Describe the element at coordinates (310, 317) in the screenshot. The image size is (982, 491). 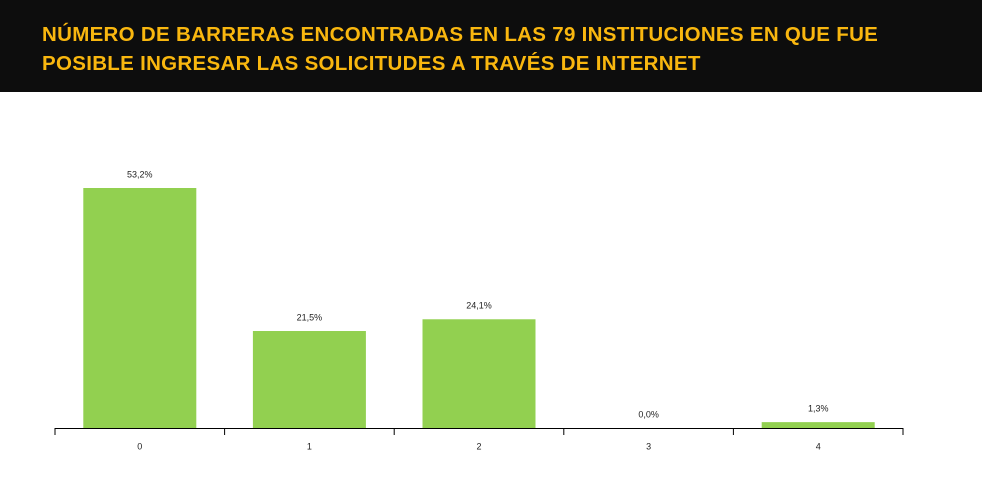
I see `value-label: 21,5%` at that location.